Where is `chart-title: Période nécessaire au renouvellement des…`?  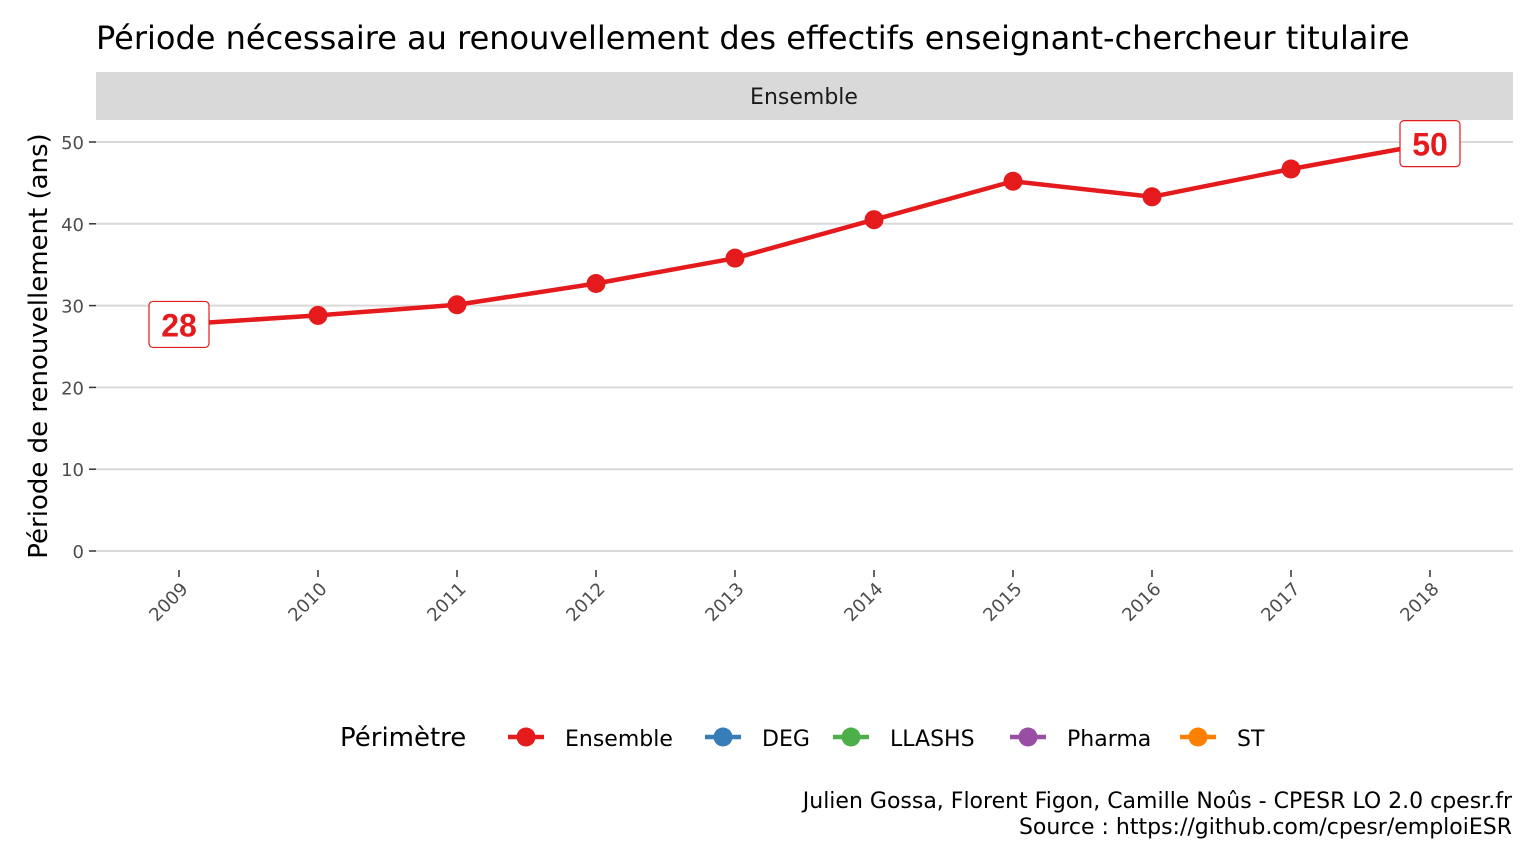
chart-title: Période nécessaire au renouvellement des… is located at coordinates (753, 38).